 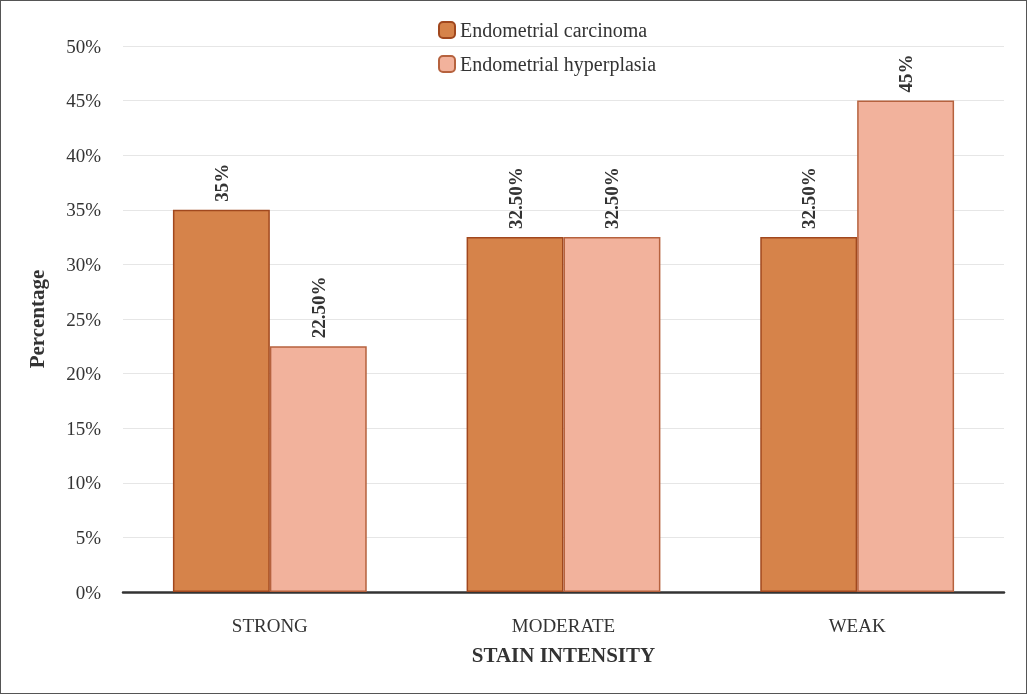 What do you see at coordinates (84, 428) in the screenshot?
I see `y-tick-label: 15%` at bounding box center [84, 428].